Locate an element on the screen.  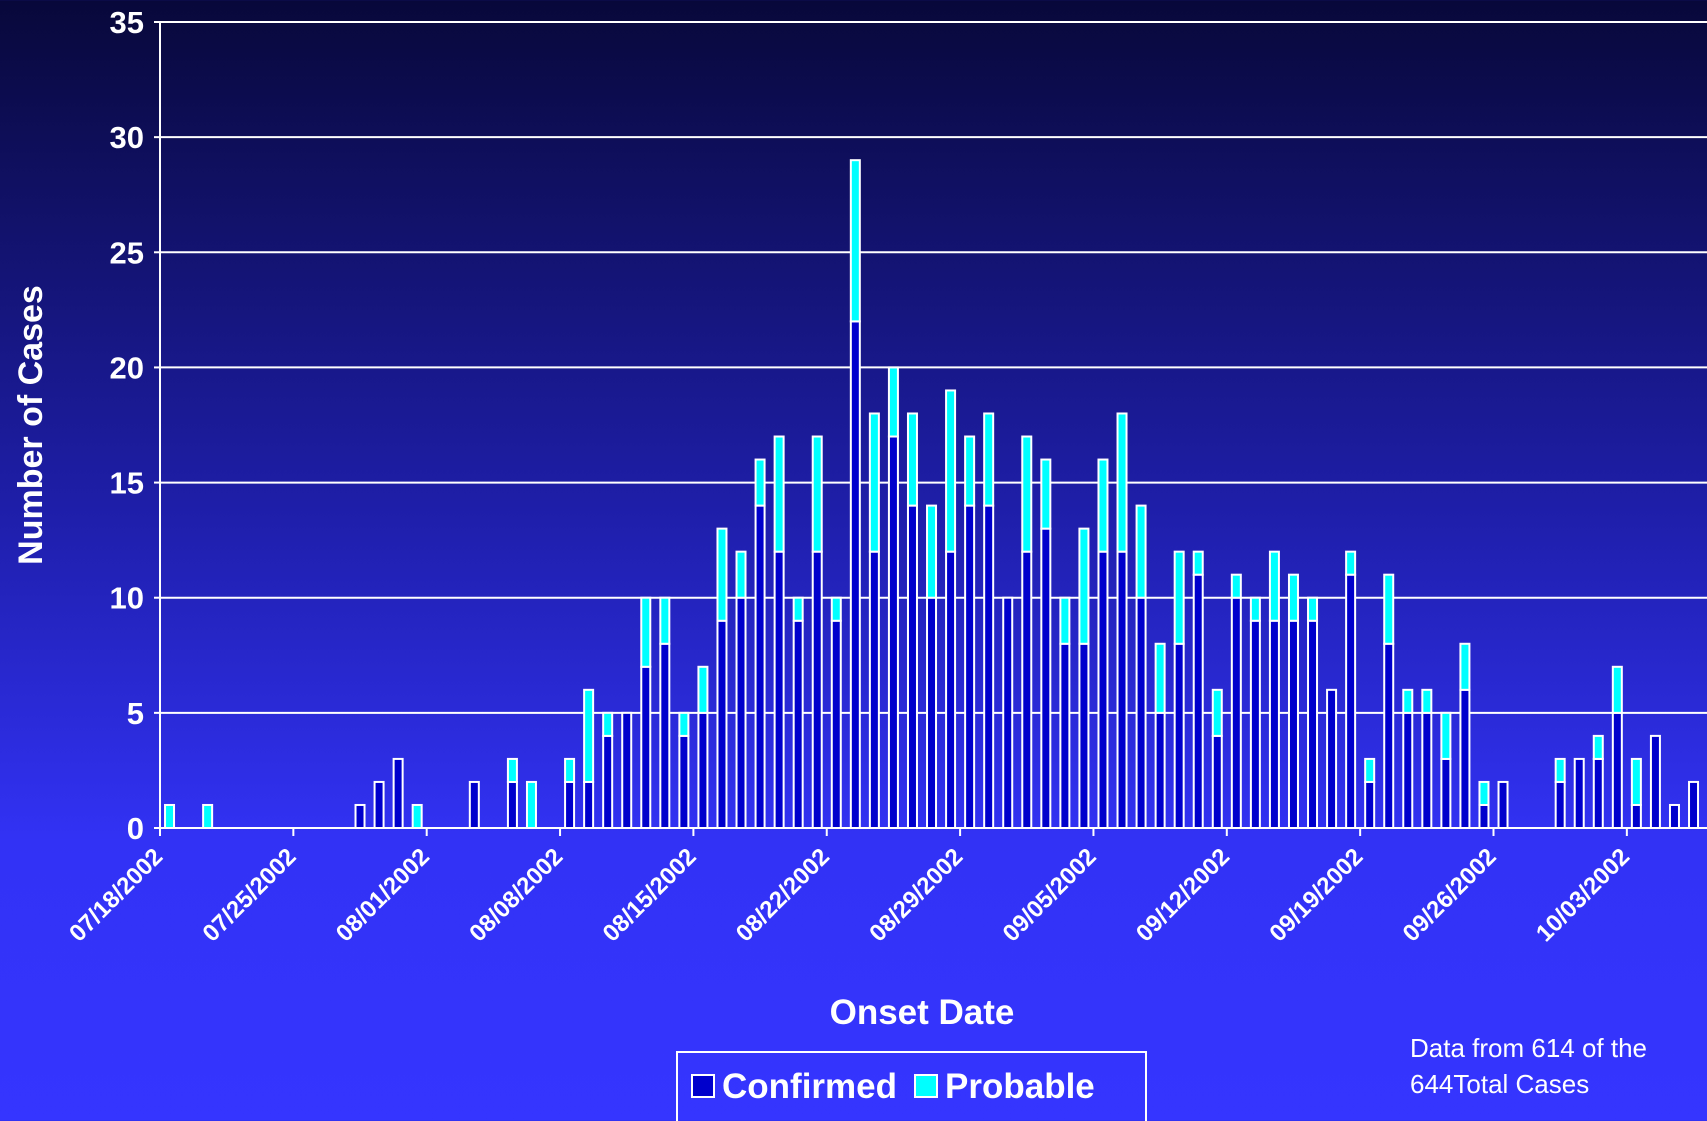
x-tick-label: 08/08/2002 is located at coordinates (516, 895).